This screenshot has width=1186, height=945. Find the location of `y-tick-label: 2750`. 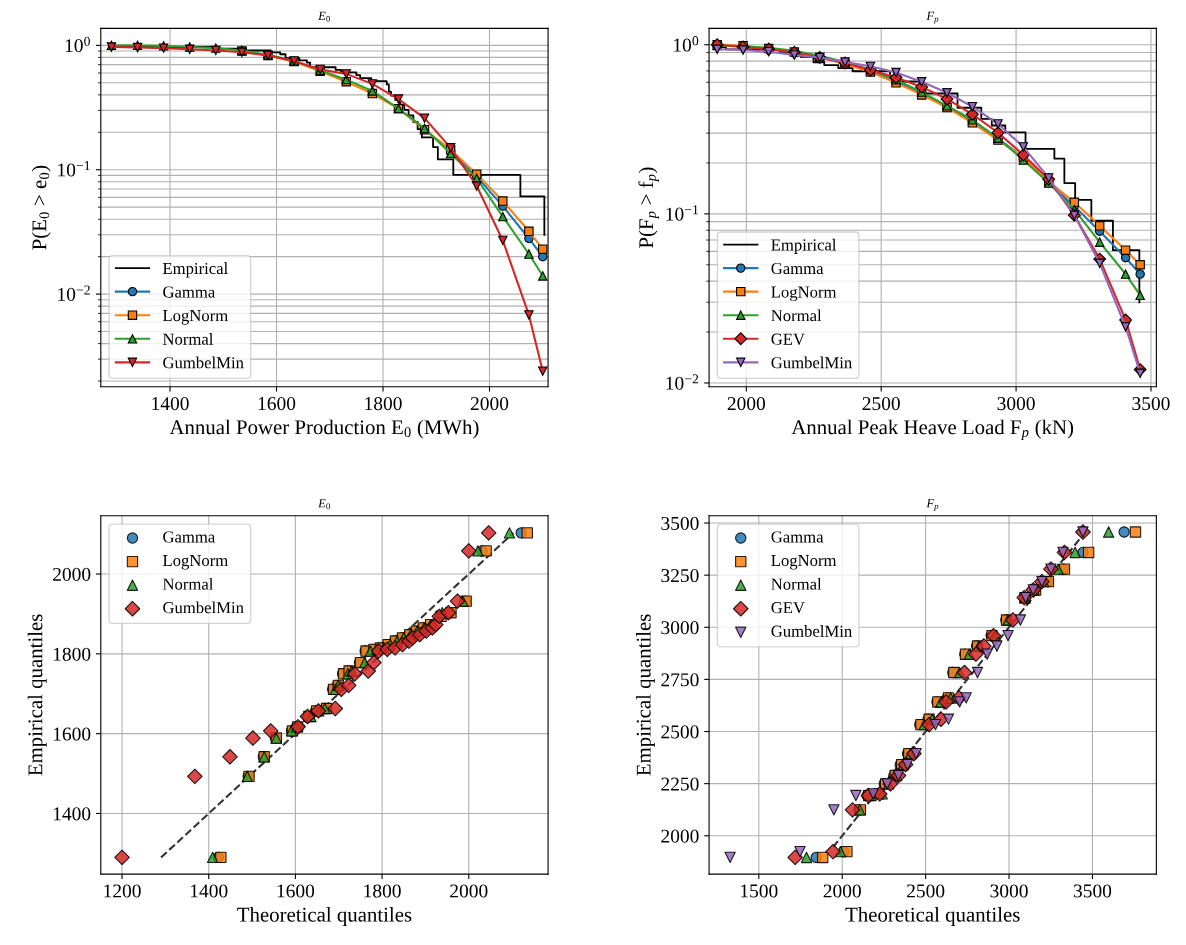

y-tick-label: 2750 is located at coordinates (680, 680).